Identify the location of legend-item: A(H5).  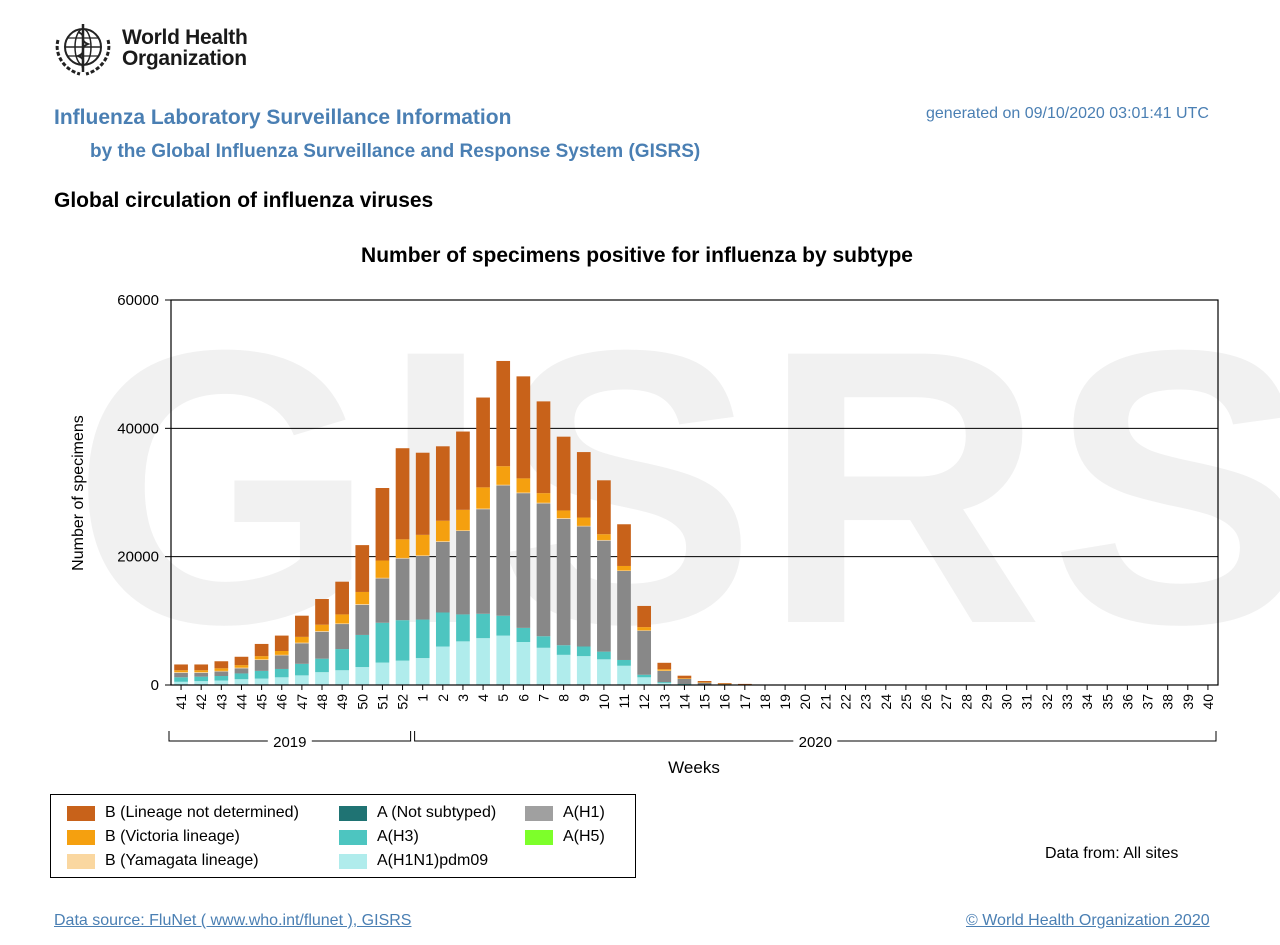
(565, 837).